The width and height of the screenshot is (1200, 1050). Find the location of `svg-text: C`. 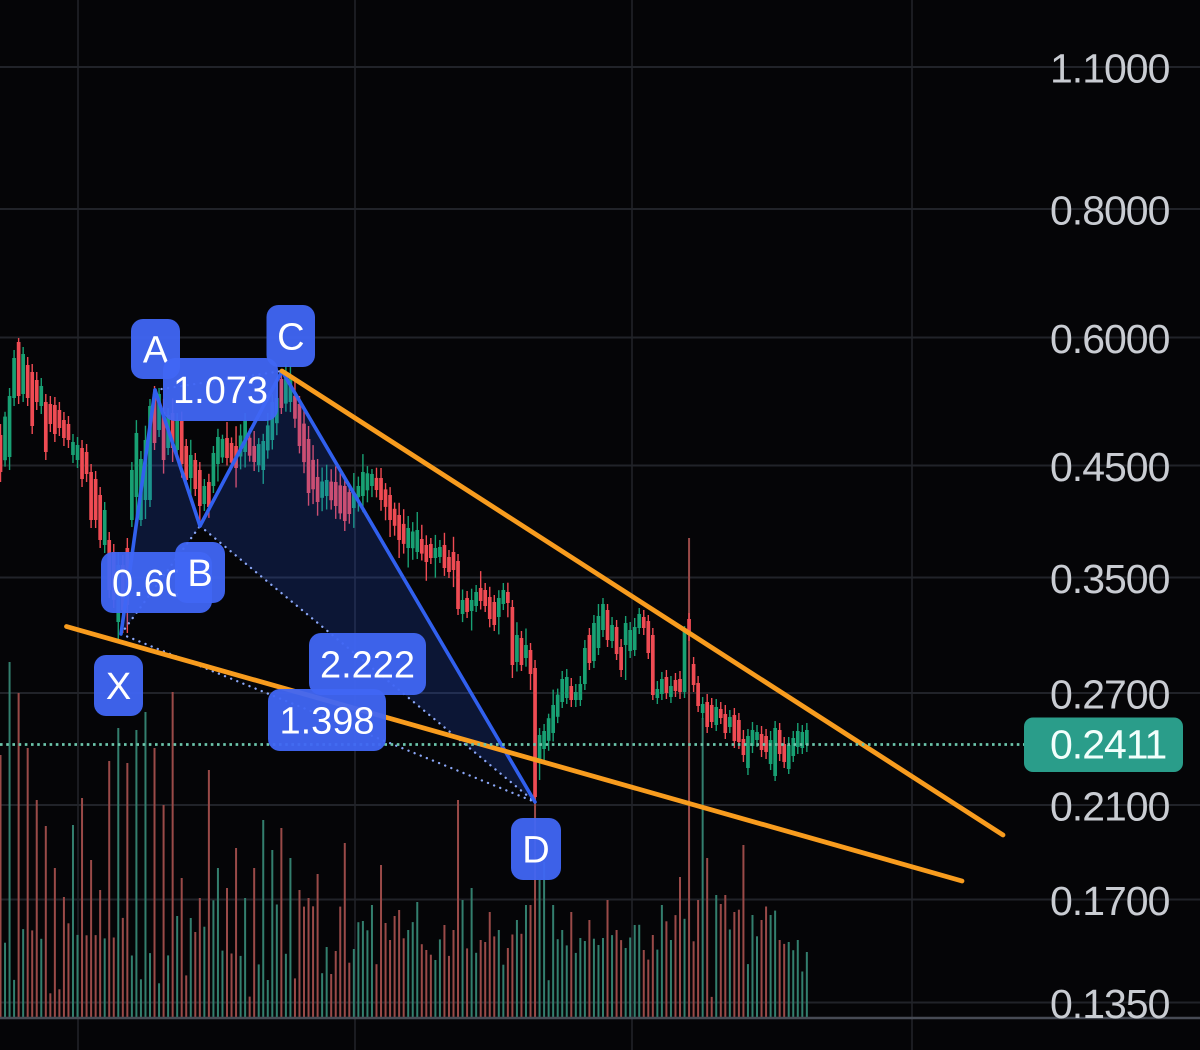

svg-text: C is located at coordinates (290, 337).